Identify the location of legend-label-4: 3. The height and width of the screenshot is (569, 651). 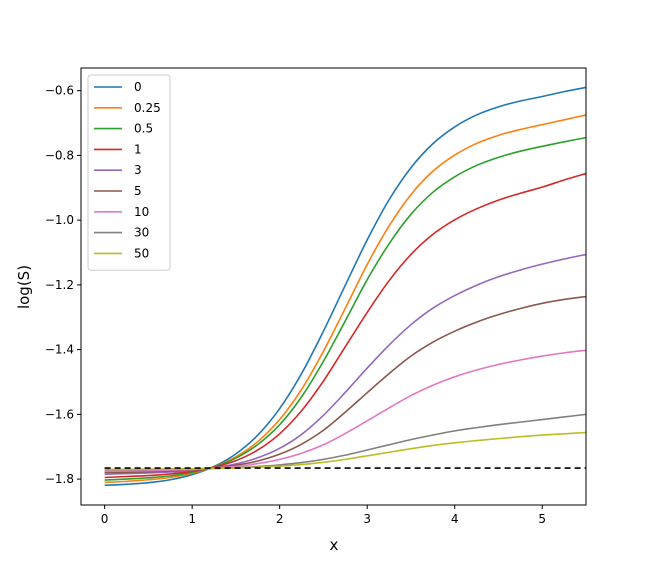
(138, 170).